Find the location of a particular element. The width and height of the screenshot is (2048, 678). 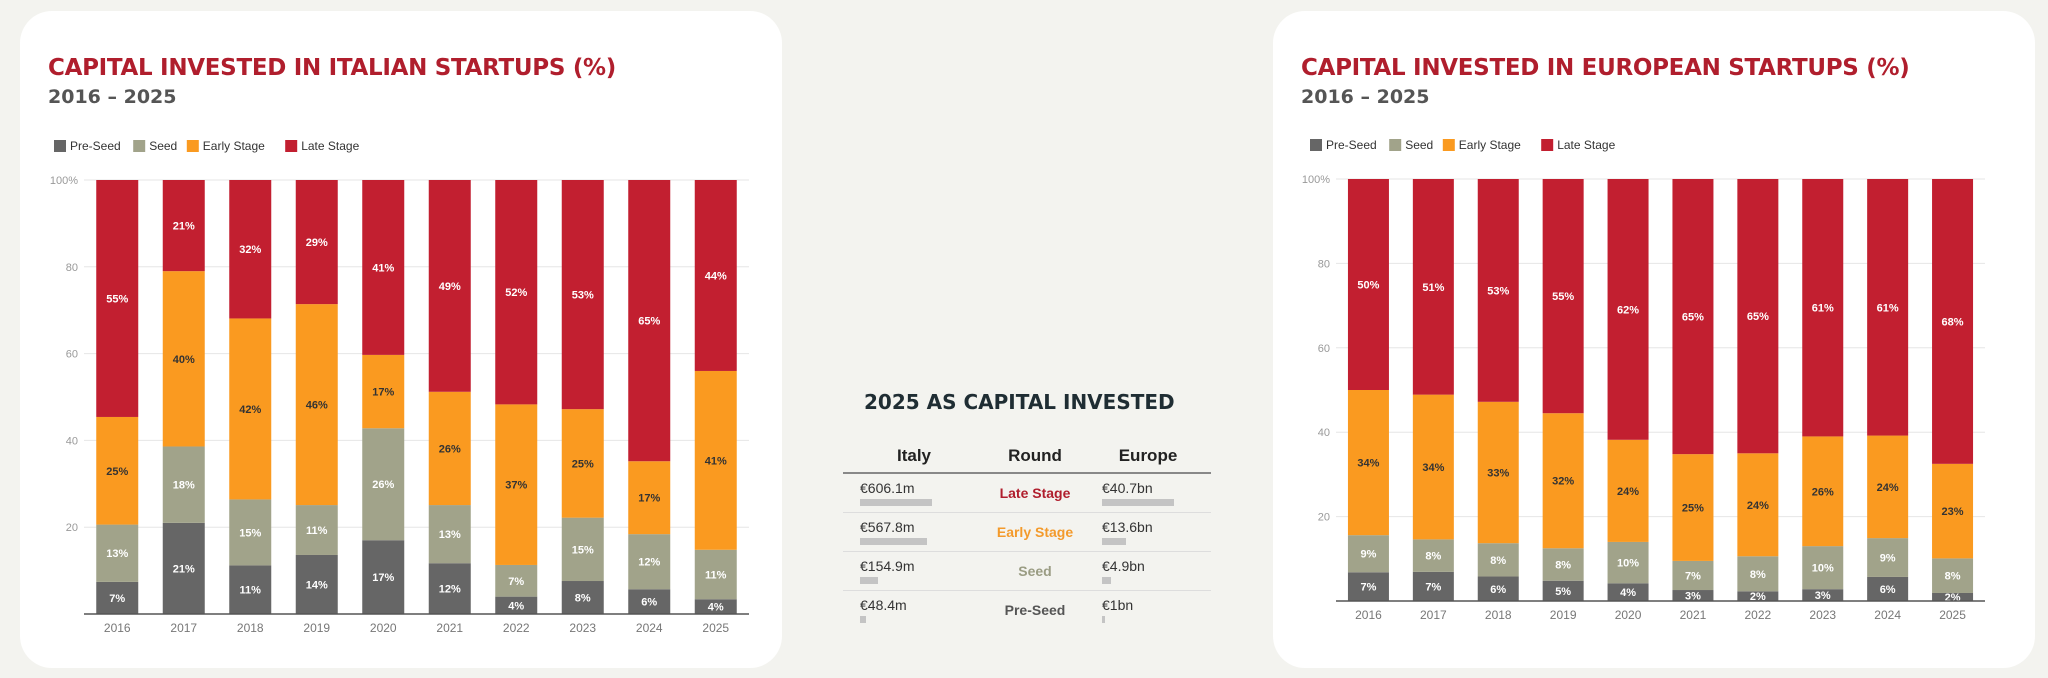

round-cell: Early Stage is located at coordinates (1035, 532).